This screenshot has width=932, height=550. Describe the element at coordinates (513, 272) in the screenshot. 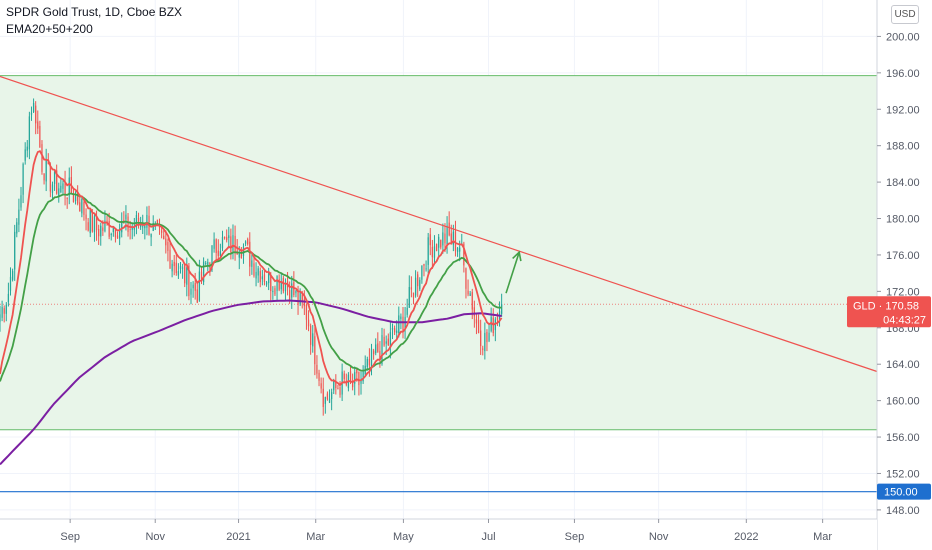

I see `bullish-arrow` at that location.